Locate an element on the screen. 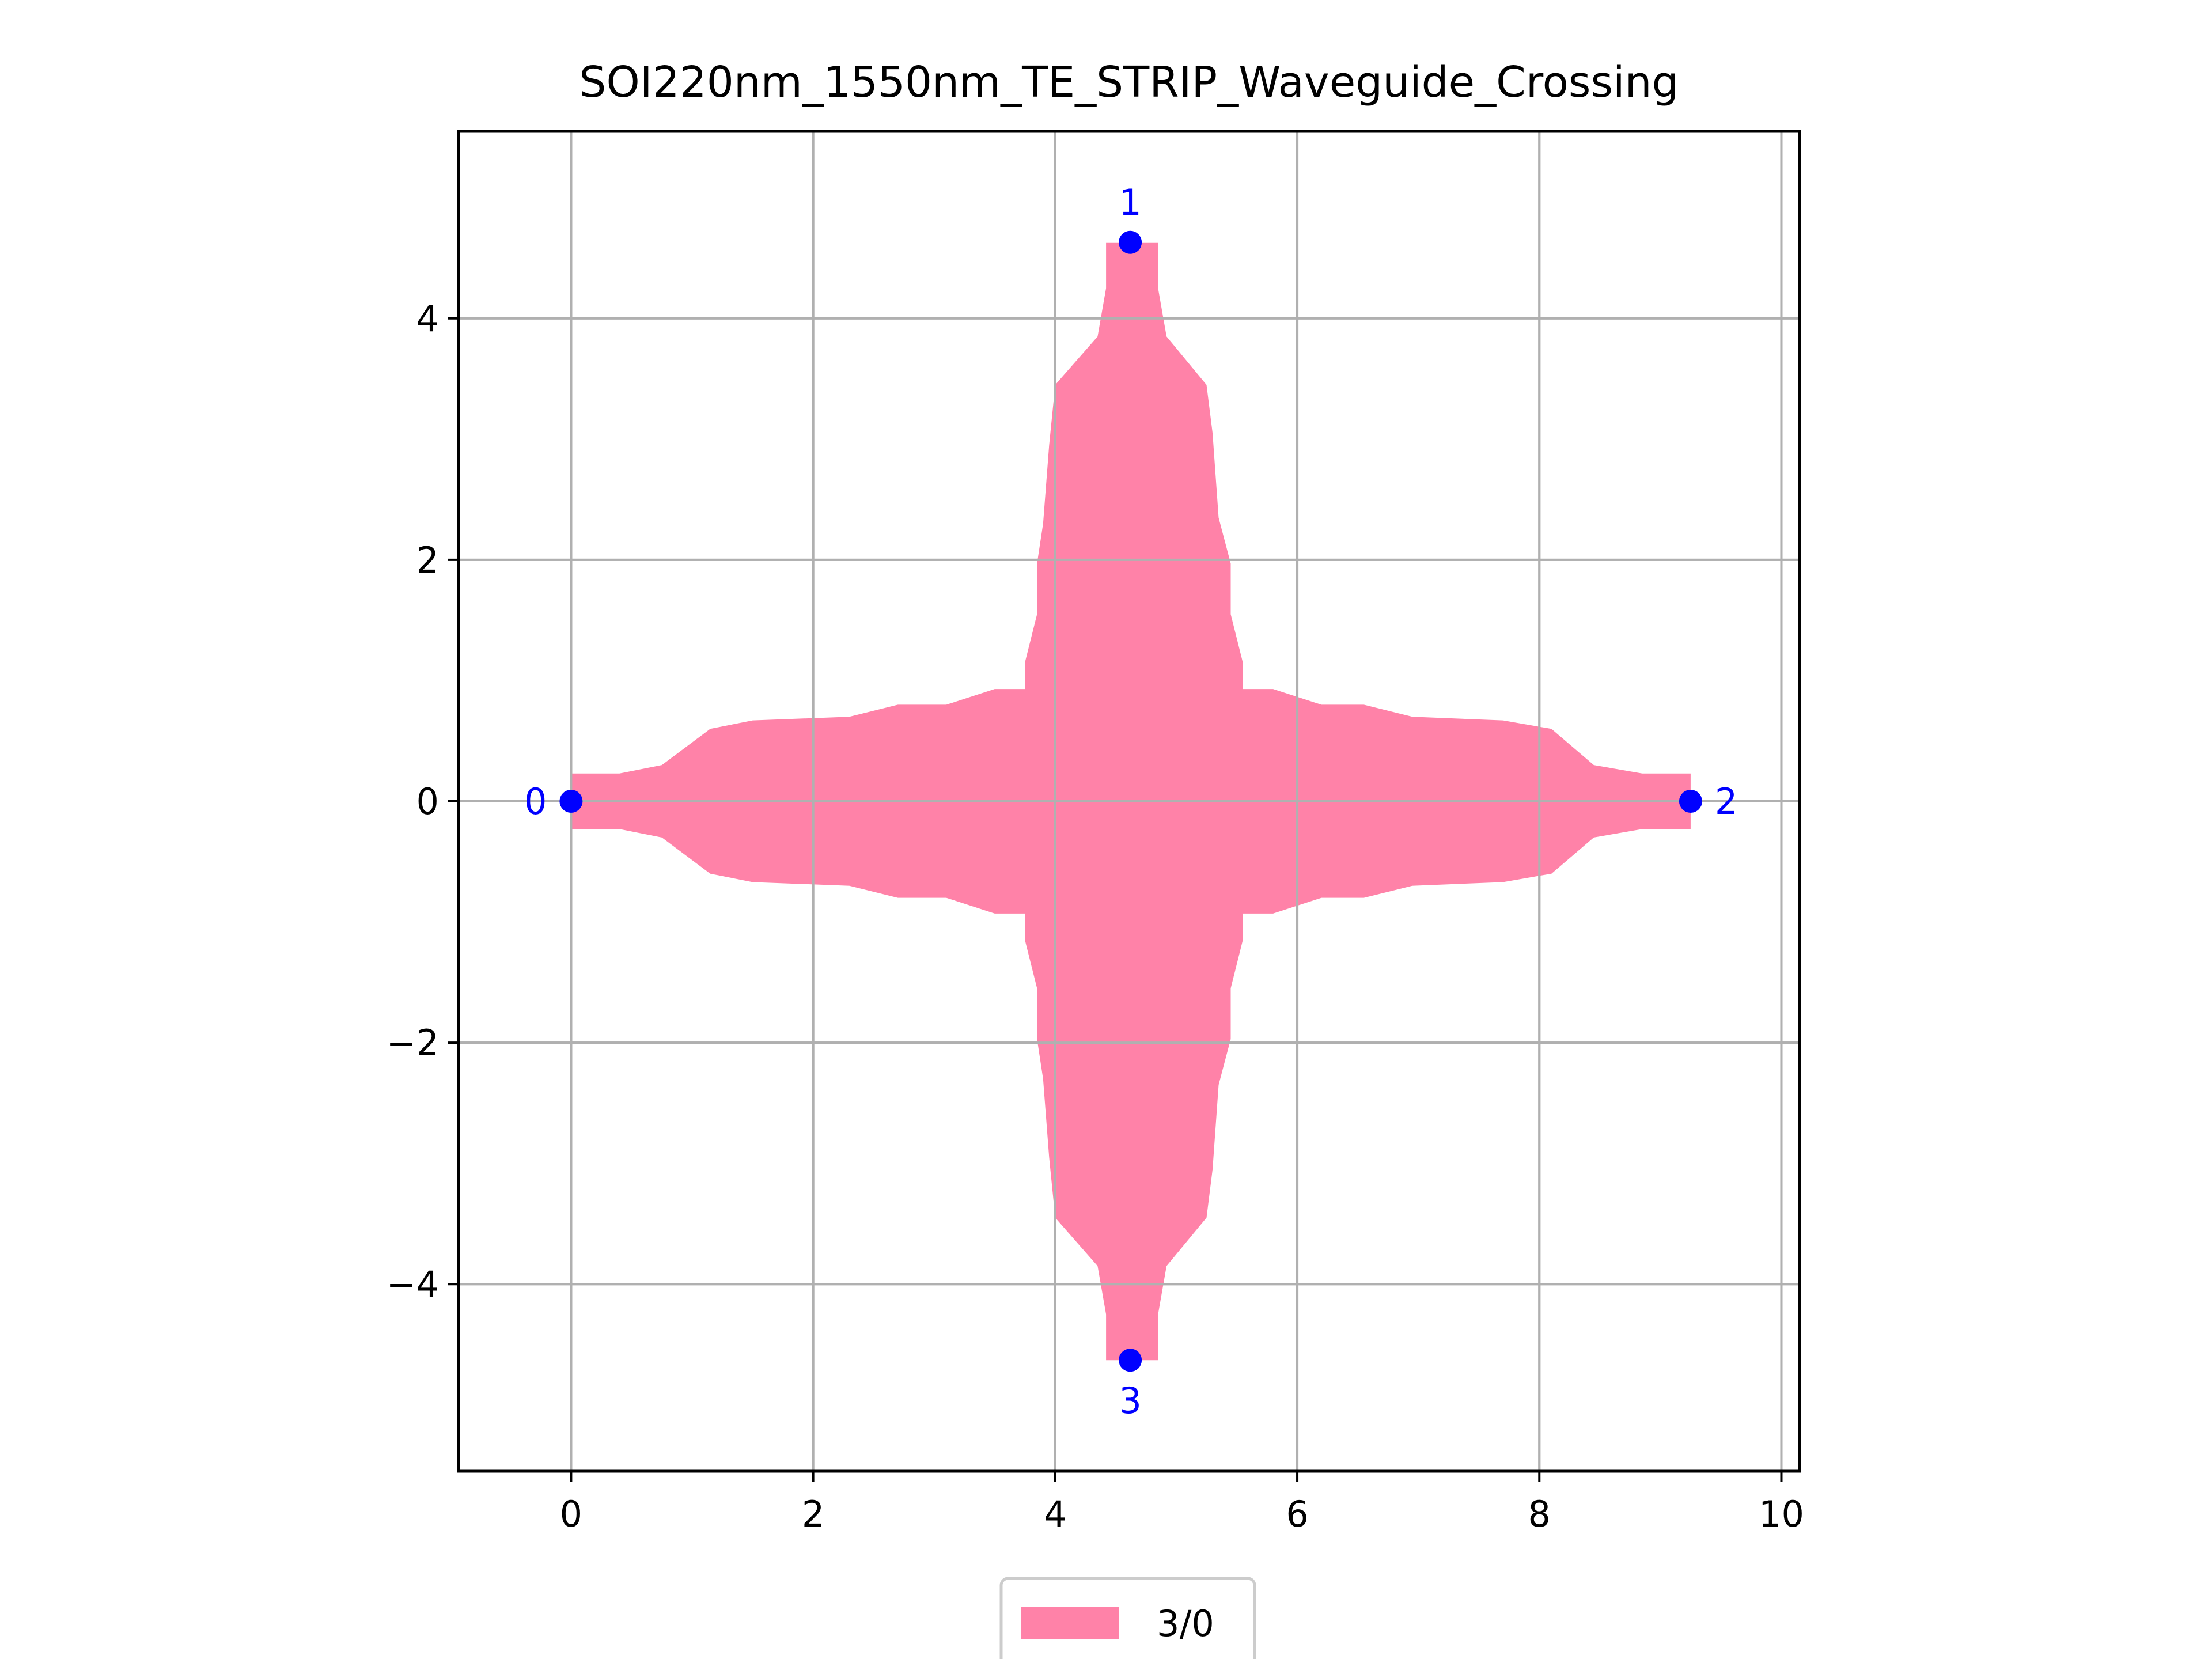  y-tick-label: −4 is located at coordinates (413, 1284).